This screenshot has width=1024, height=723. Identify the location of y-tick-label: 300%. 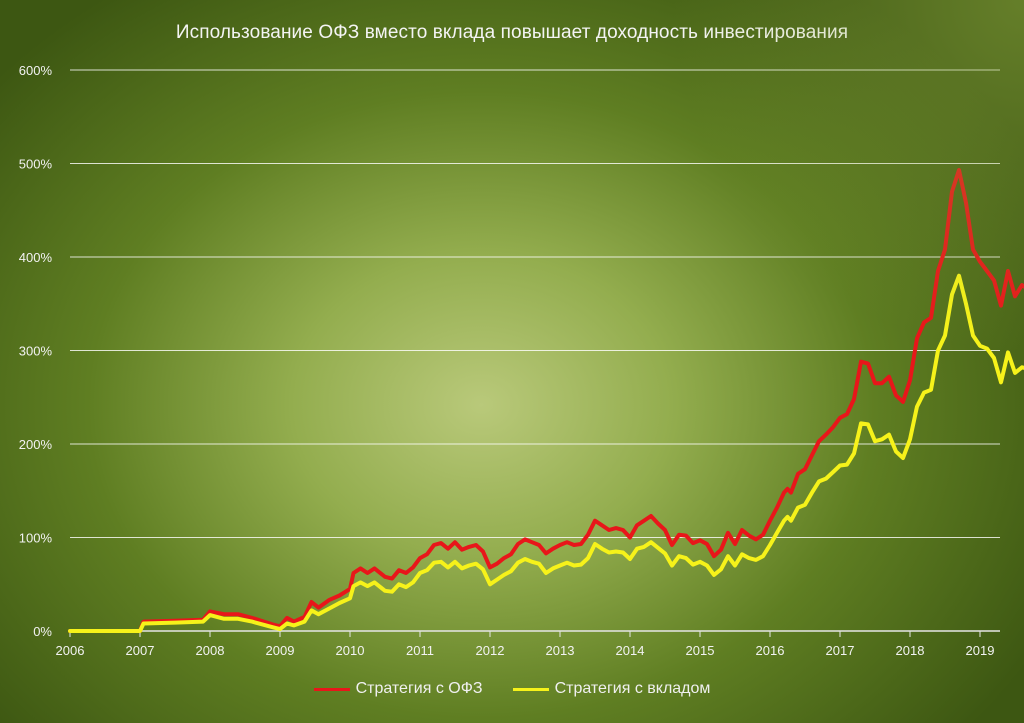
(36, 351).